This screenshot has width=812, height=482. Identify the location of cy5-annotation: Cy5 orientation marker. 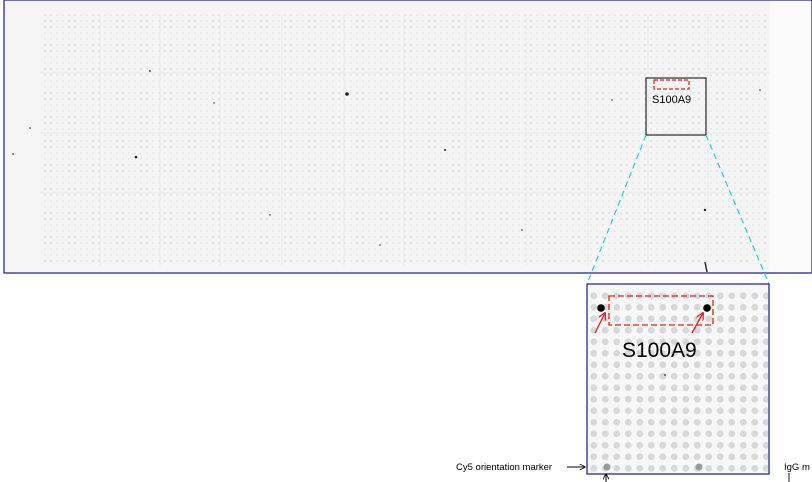
(531, 472).